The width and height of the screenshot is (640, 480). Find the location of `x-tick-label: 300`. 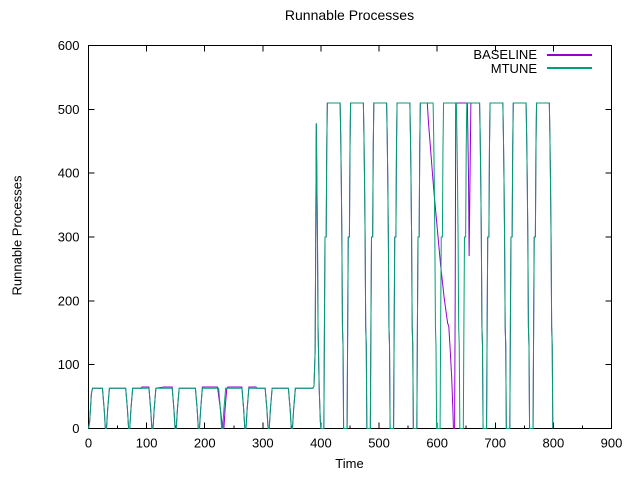

x-tick-label: 300 is located at coordinates (263, 443).